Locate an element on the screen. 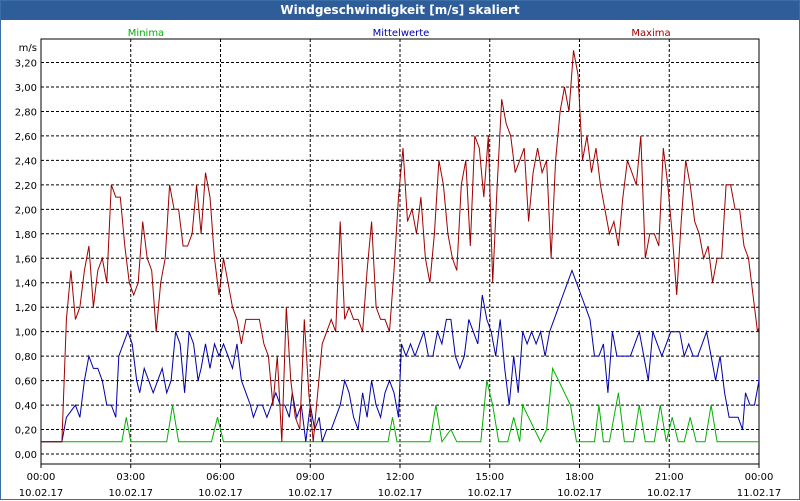 The height and width of the screenshot is (501, 800). y-tick-label: 3,00 is located at coordinates (26, 88).